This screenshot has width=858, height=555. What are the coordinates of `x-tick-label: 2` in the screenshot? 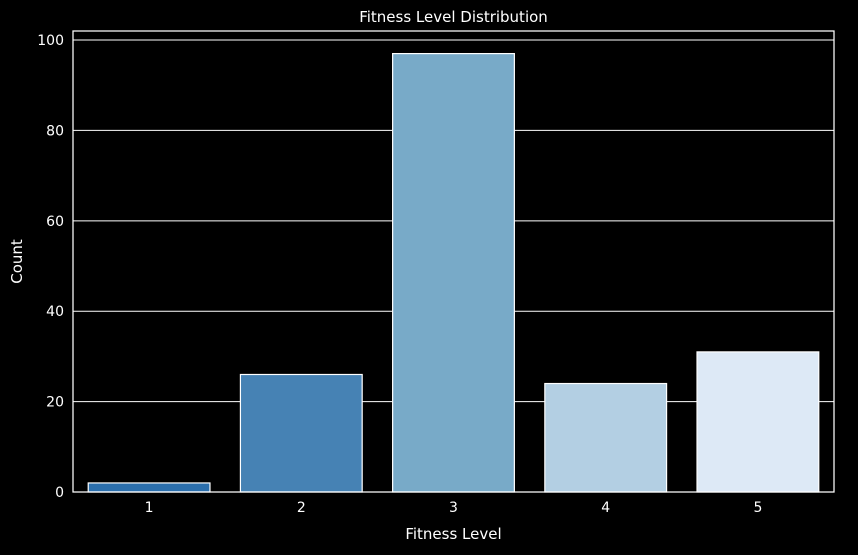 It's located at (301, 508).